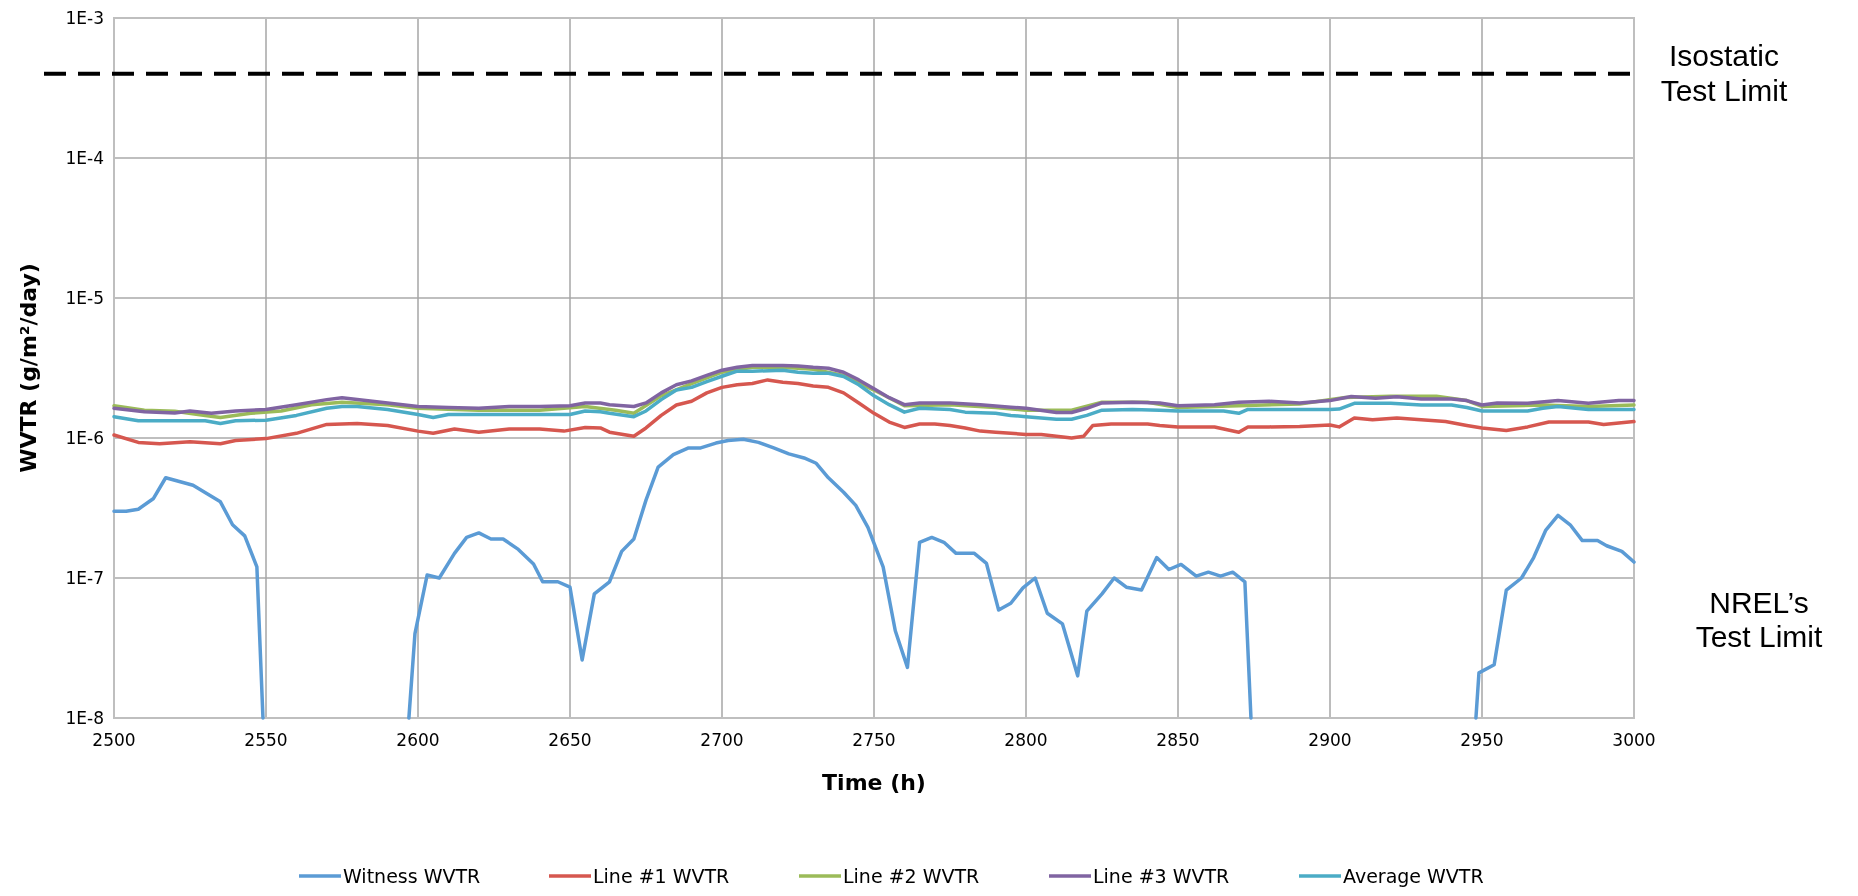 Image resolution: width=1858 pixels, height=896 pixels. Describe the element at coordinates (84, 297) in the screenshot. I see `y-tick-label: 1E-5` at that location.